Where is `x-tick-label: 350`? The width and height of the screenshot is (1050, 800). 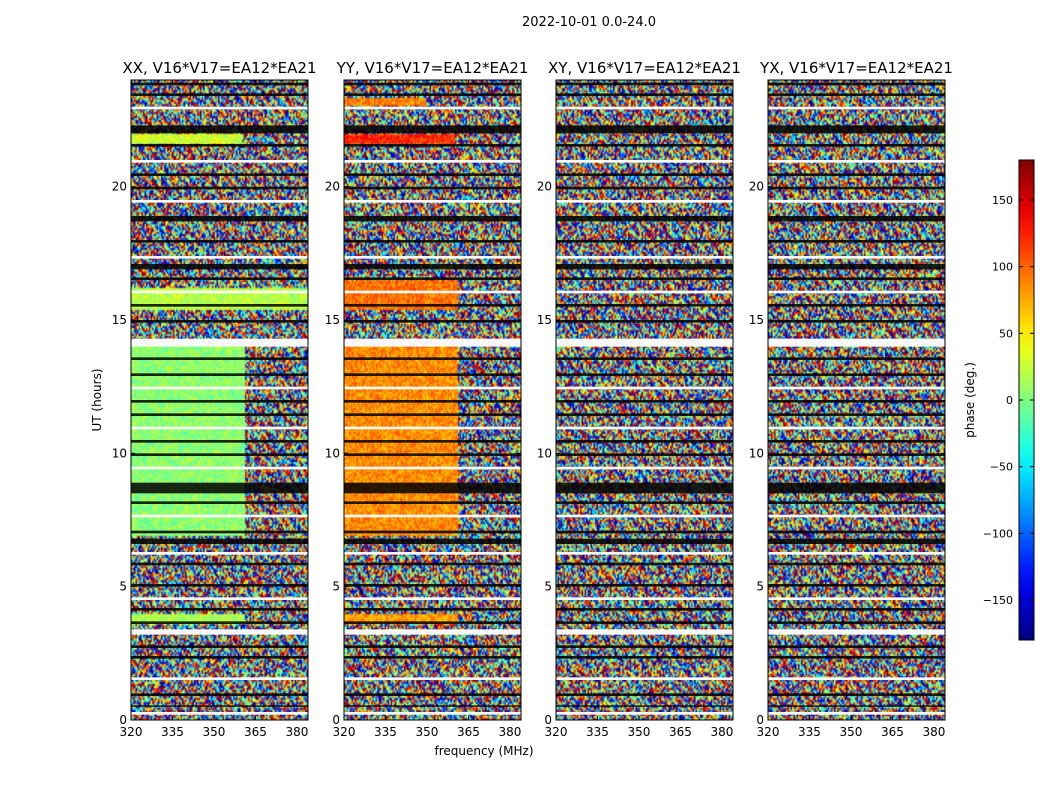
x-tick-label: 350 is located at coordinates (639, 732).